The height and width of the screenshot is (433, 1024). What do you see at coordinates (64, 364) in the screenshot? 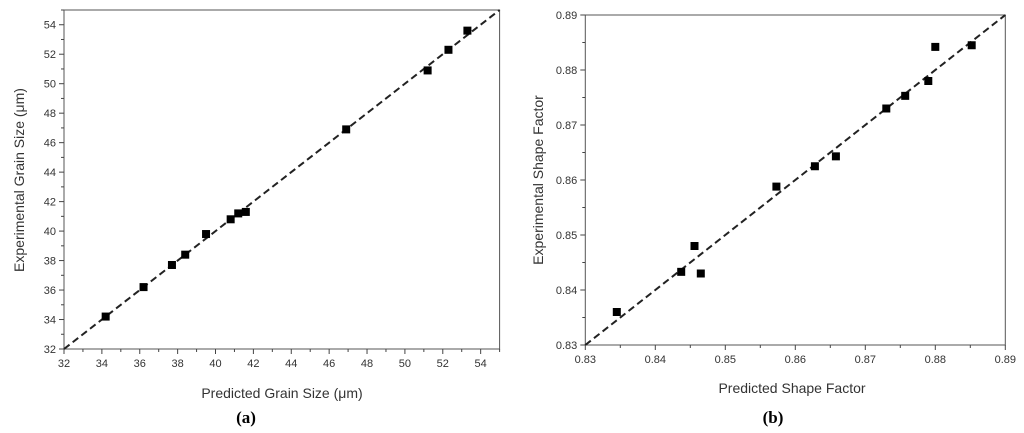
I see `x-tick-label: 32` at bounding box center [64, 364].